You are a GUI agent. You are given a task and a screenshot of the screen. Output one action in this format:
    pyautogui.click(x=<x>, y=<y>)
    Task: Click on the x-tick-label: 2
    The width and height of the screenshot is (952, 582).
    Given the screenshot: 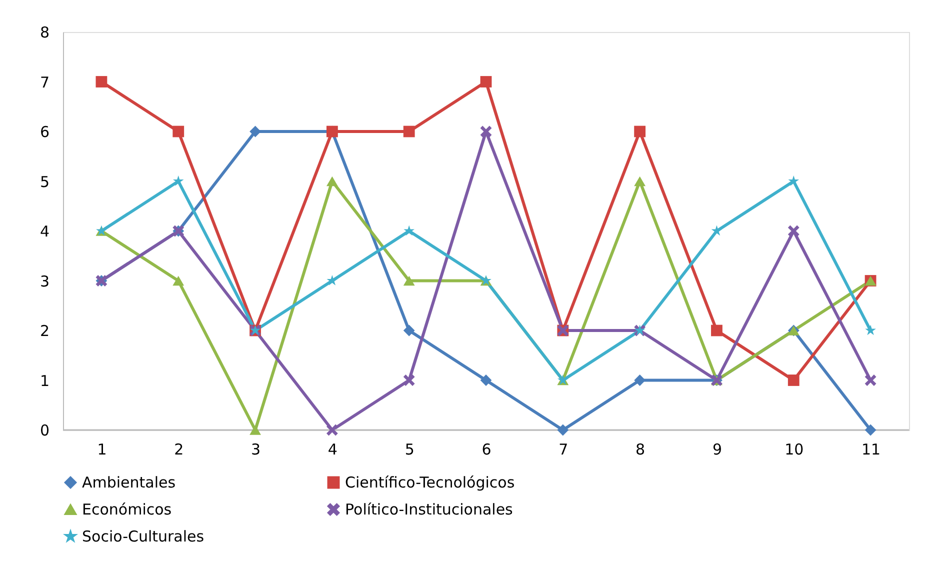 What is the action you would take?
    pyautogui.click(x=179, y=449)
    